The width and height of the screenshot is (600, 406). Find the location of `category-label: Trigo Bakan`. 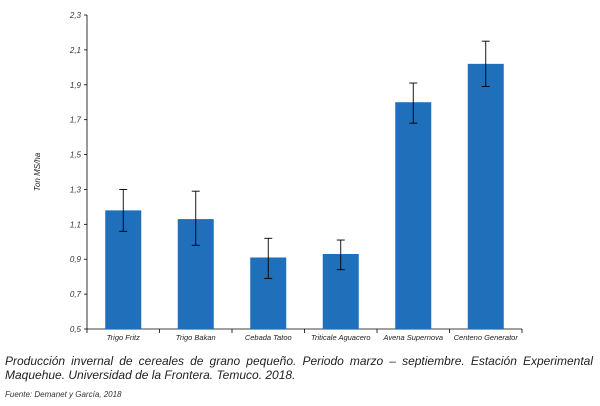

category-label: Trigo Bakan is located at coordinates (196, 337).